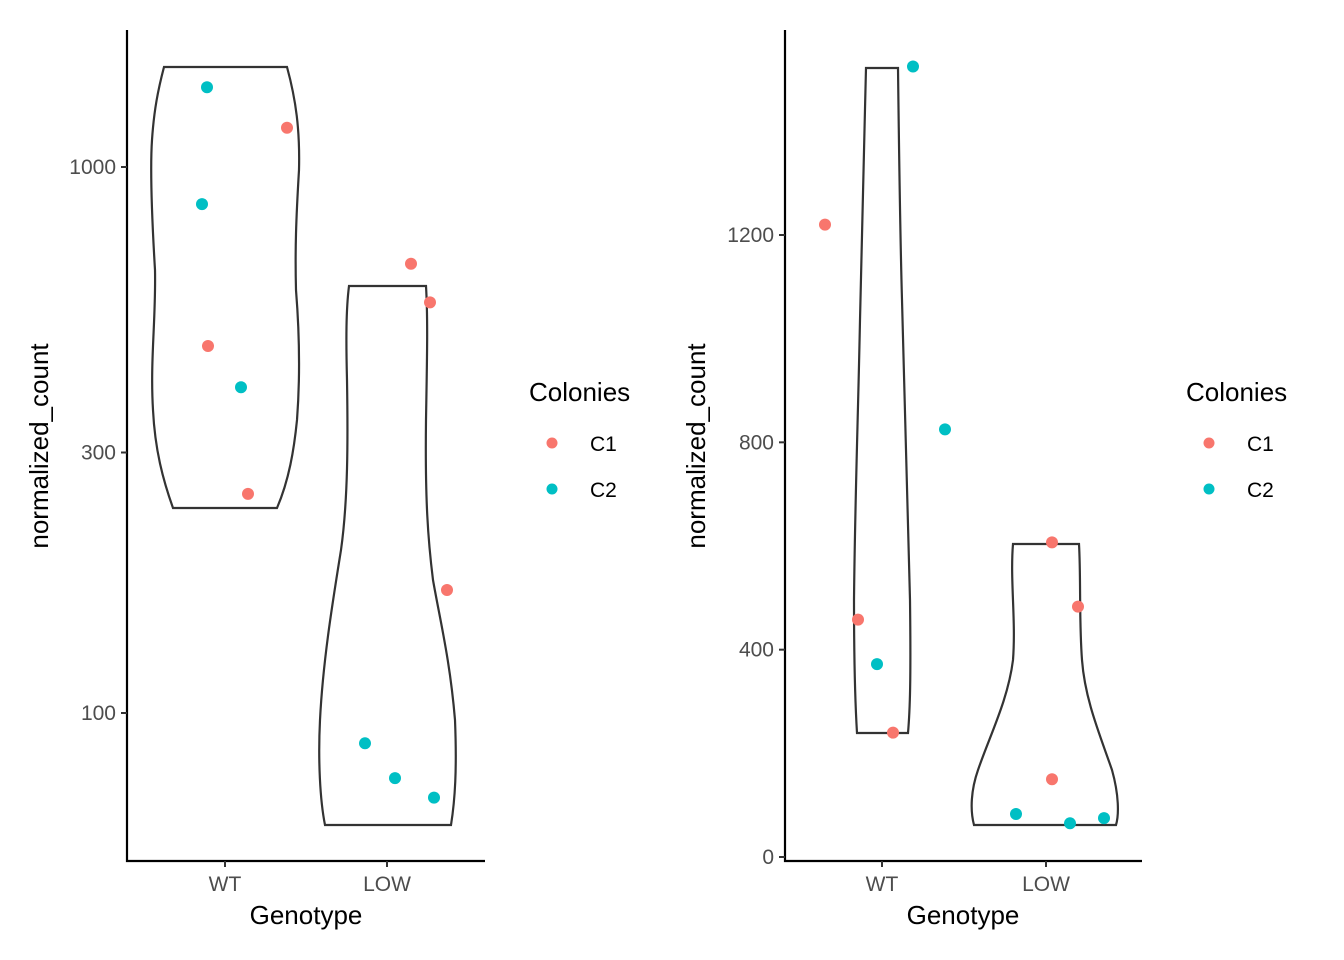  What do you see at coordinates (98, 713) in the screenshot?
I see `y-tick-label: 100` at bounding box center [98, 713].